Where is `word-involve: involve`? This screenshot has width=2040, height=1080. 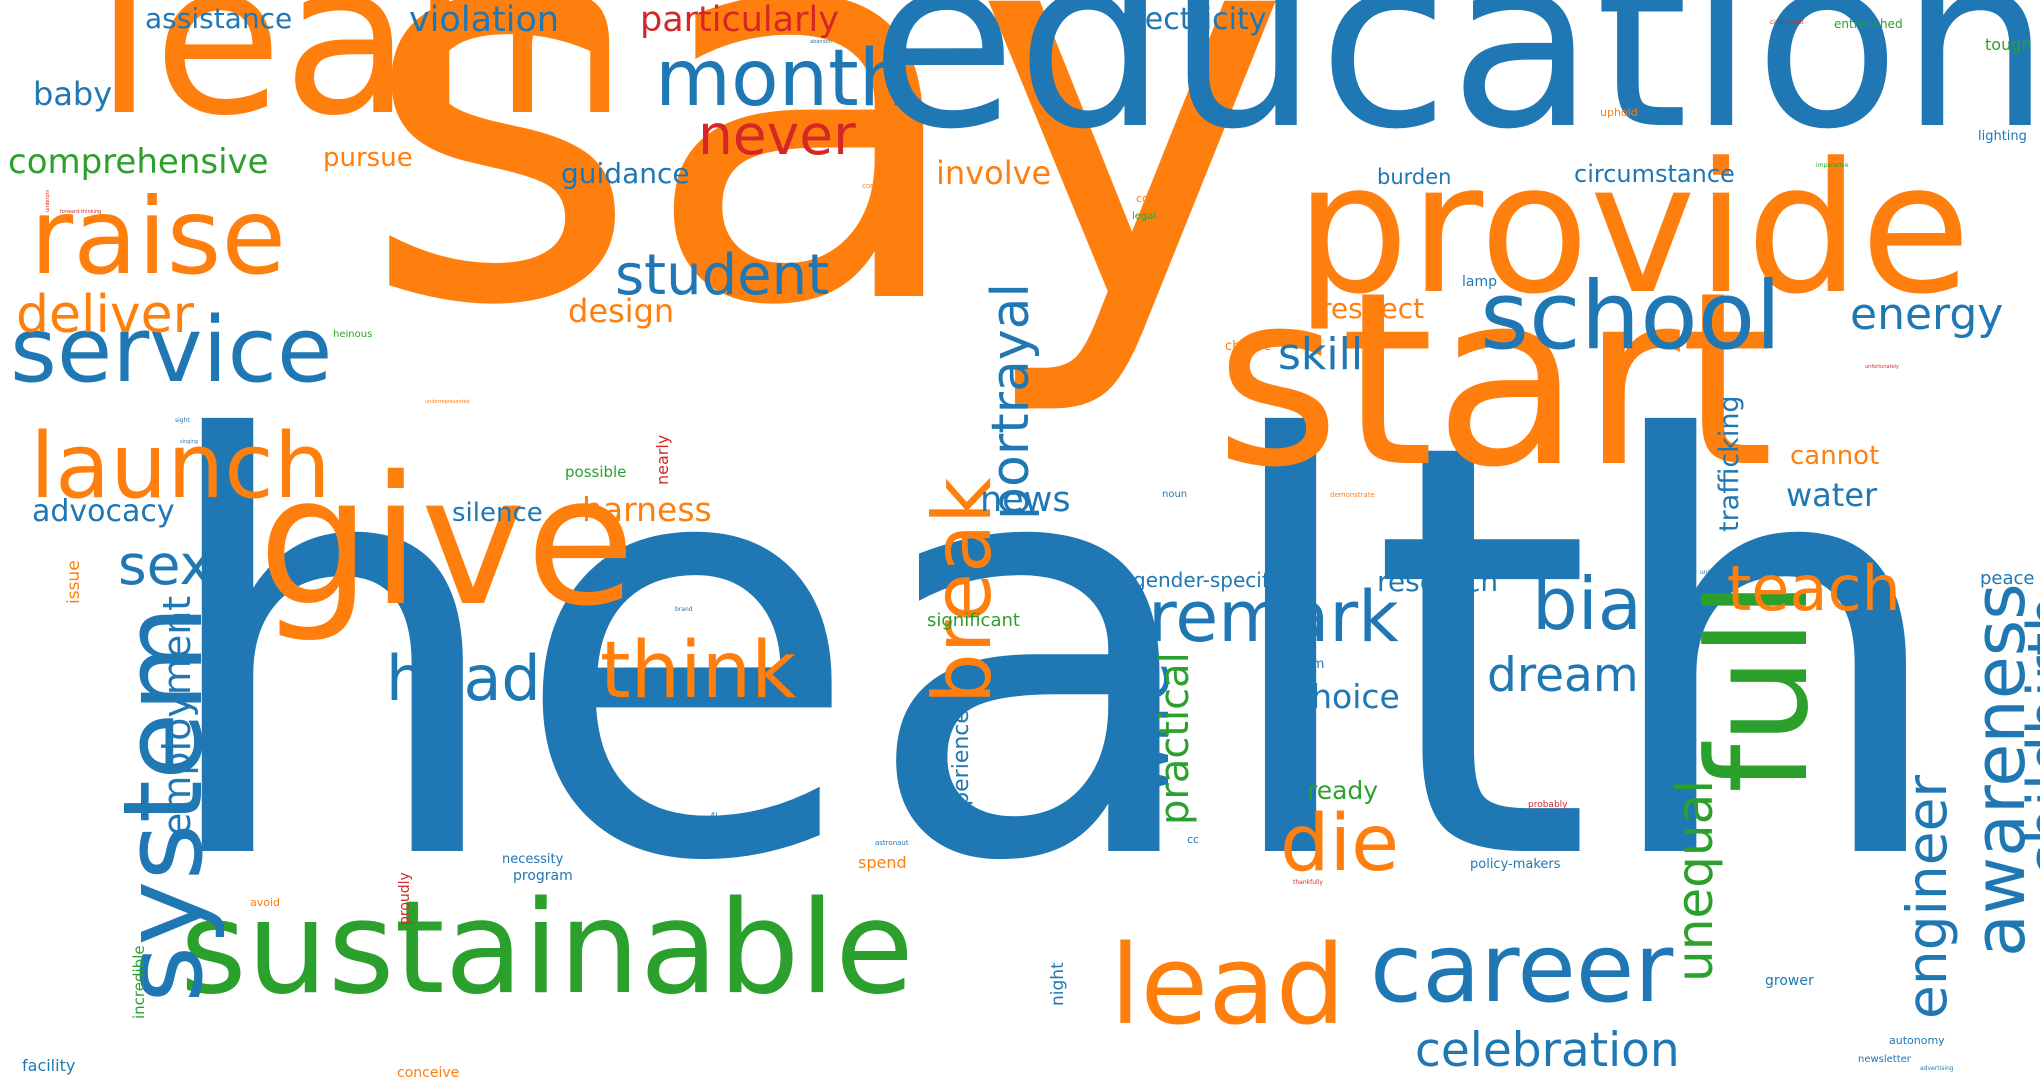 word-involve: involve is located at coordinates (994, 173).